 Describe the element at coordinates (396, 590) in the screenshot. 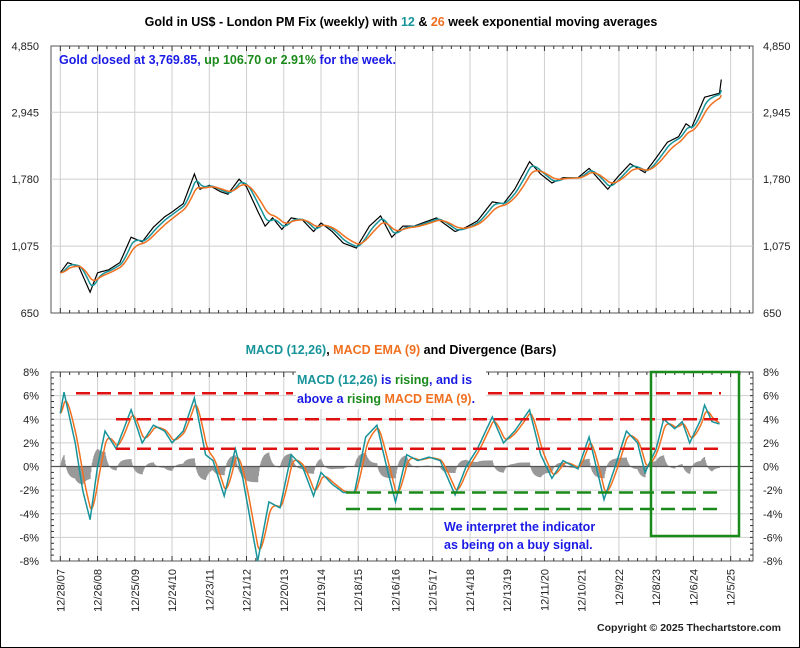

I see `x-tick-label: 12/16/16` at that location.